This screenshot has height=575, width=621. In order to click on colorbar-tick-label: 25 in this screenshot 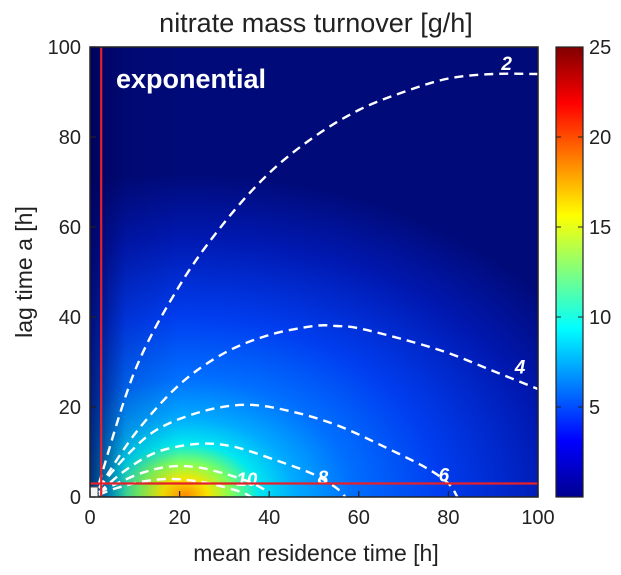, I will do `click(600, 48)`.